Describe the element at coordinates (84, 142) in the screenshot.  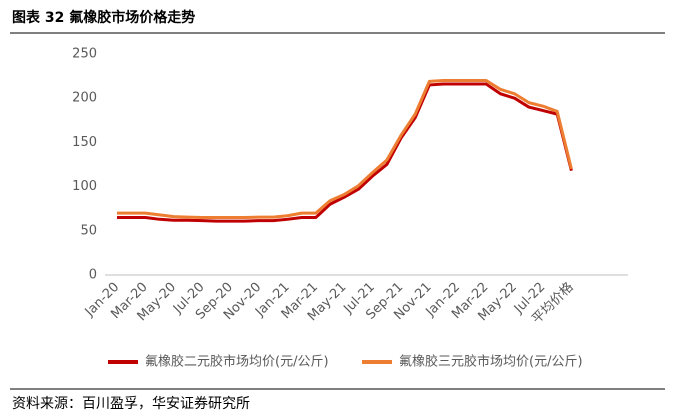
I see `y-tick-label: 150` at that location.